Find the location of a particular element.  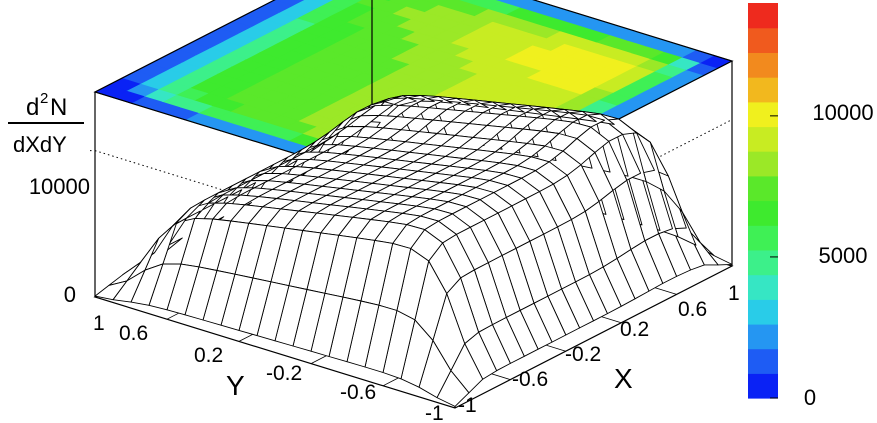

z-tick-0: 0 is located at coordinates (70, 294).